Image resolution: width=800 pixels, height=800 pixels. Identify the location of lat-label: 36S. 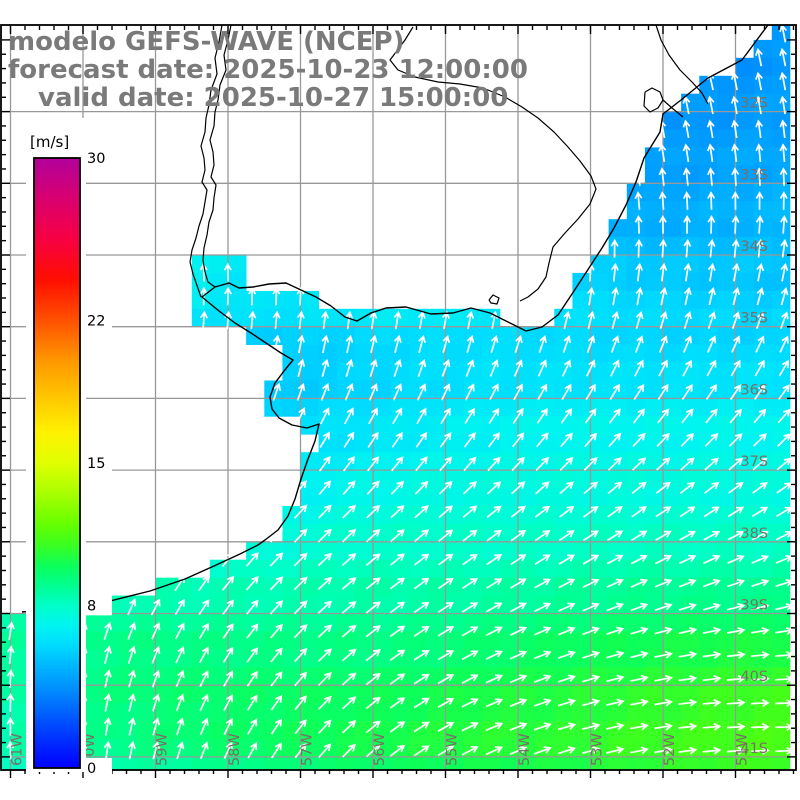
(754, 390).